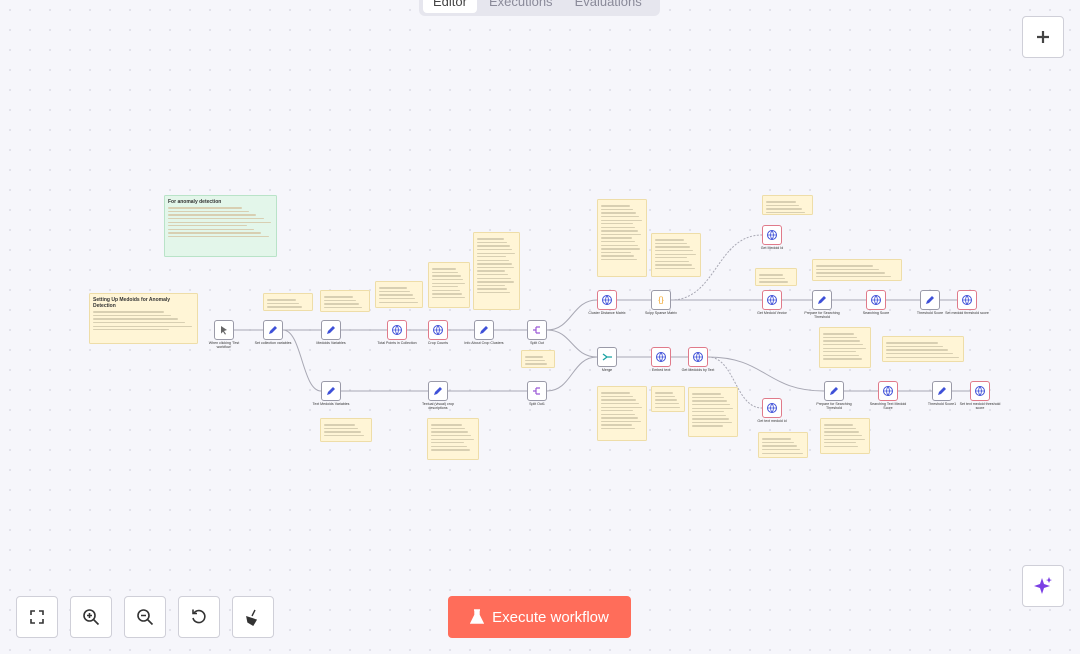 Image resolution: width=1080 pixels, height=654 pixels. What do you see at coordinates (1043, 586) in the screenshot?
I see `ai-assistant-button` at bounding box center [1043, 586].